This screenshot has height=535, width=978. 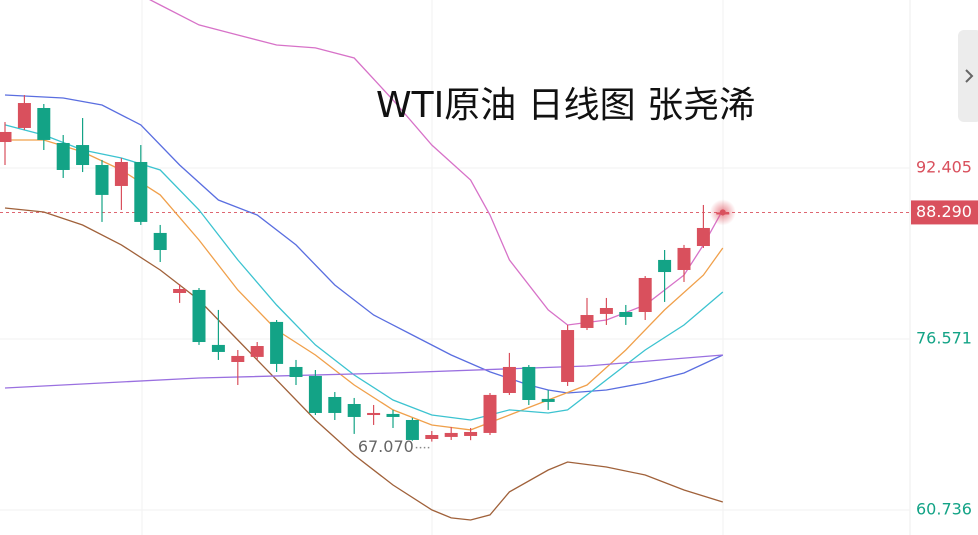 I want to click on y-tick-label: 60.736, so click(x=944, y=508).